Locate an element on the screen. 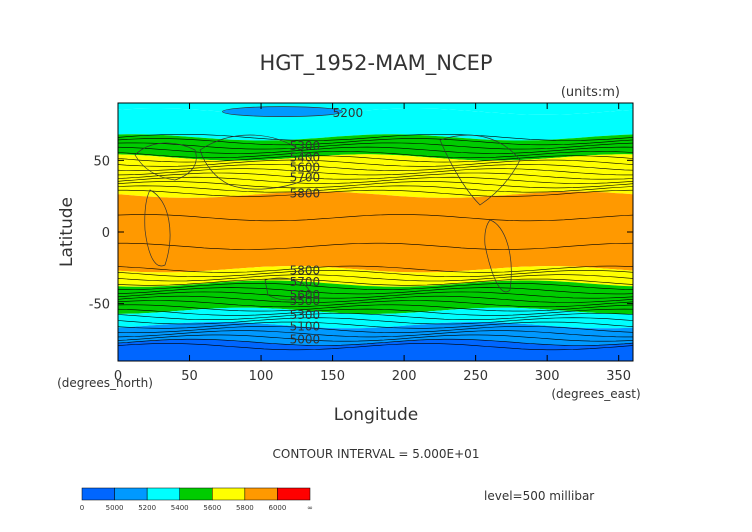 The height and width of the screenshot is (532, 752). x-tick-label: 150 is located at coordinates (332, 376).